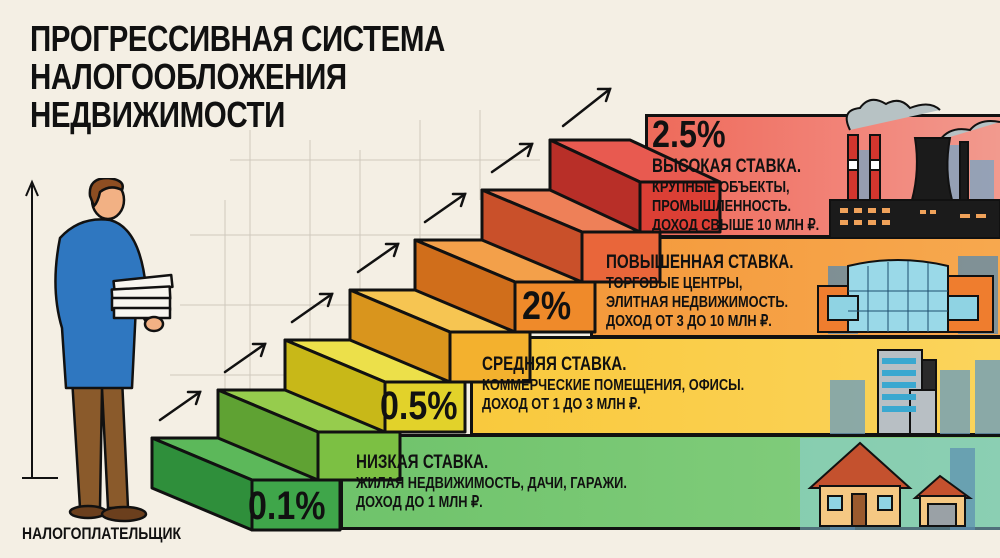  I want to click on rate-high-line-1: КРУПНЫЕ ОБЪЕКТЫ,, so click(721, 187).